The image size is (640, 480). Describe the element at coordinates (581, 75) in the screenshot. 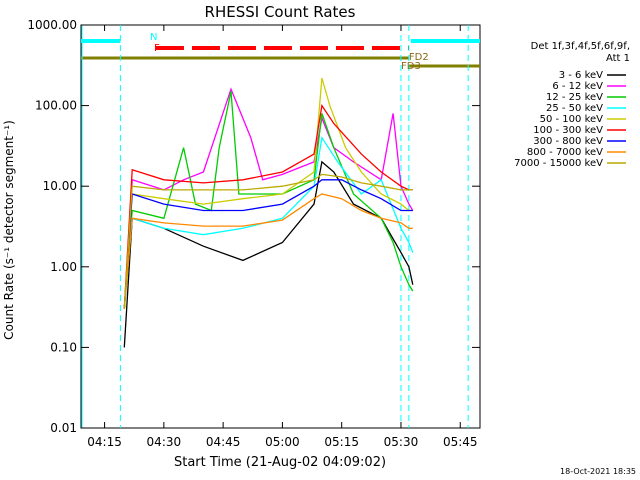

I see `legend-label: 3 - 6 keV` at that location.